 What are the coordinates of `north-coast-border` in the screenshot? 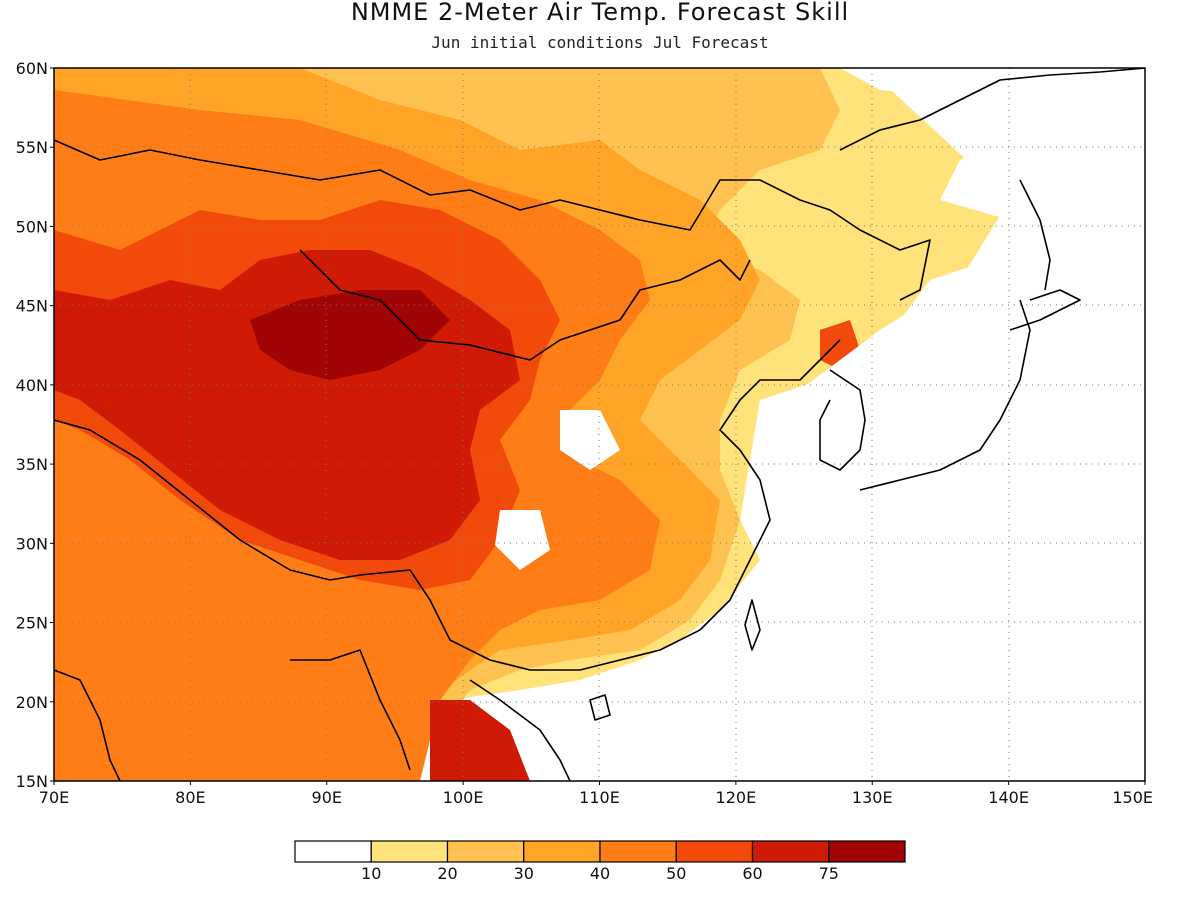 It's located at (492, 220).